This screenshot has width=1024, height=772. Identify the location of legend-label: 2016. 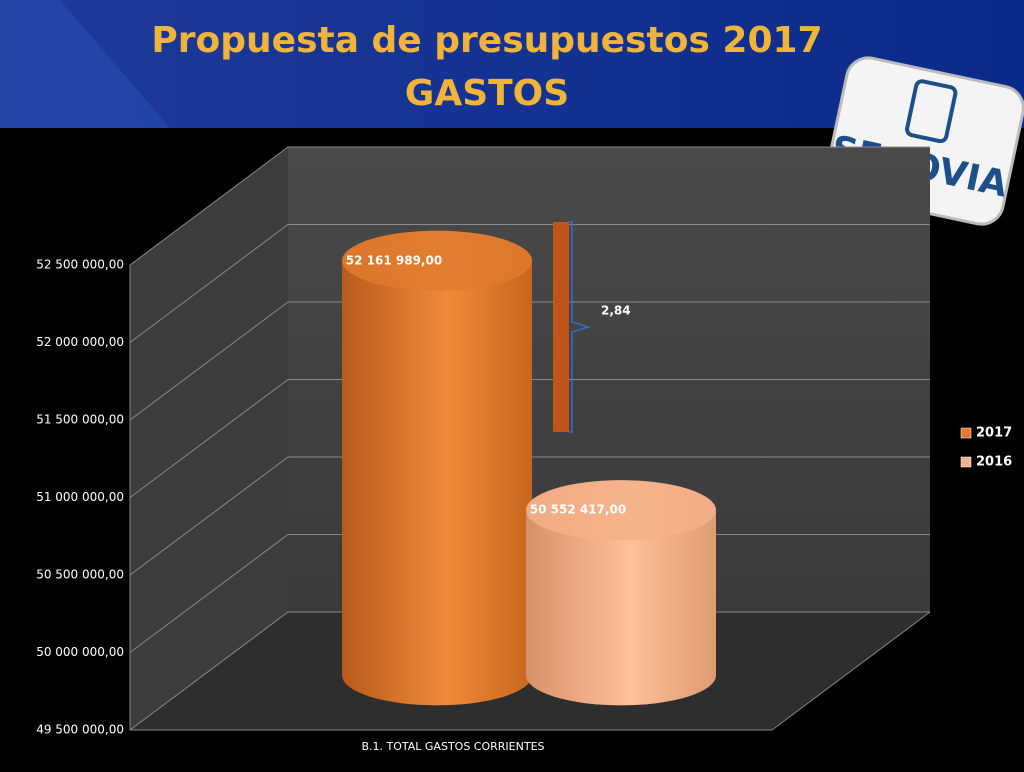
(994, 462).